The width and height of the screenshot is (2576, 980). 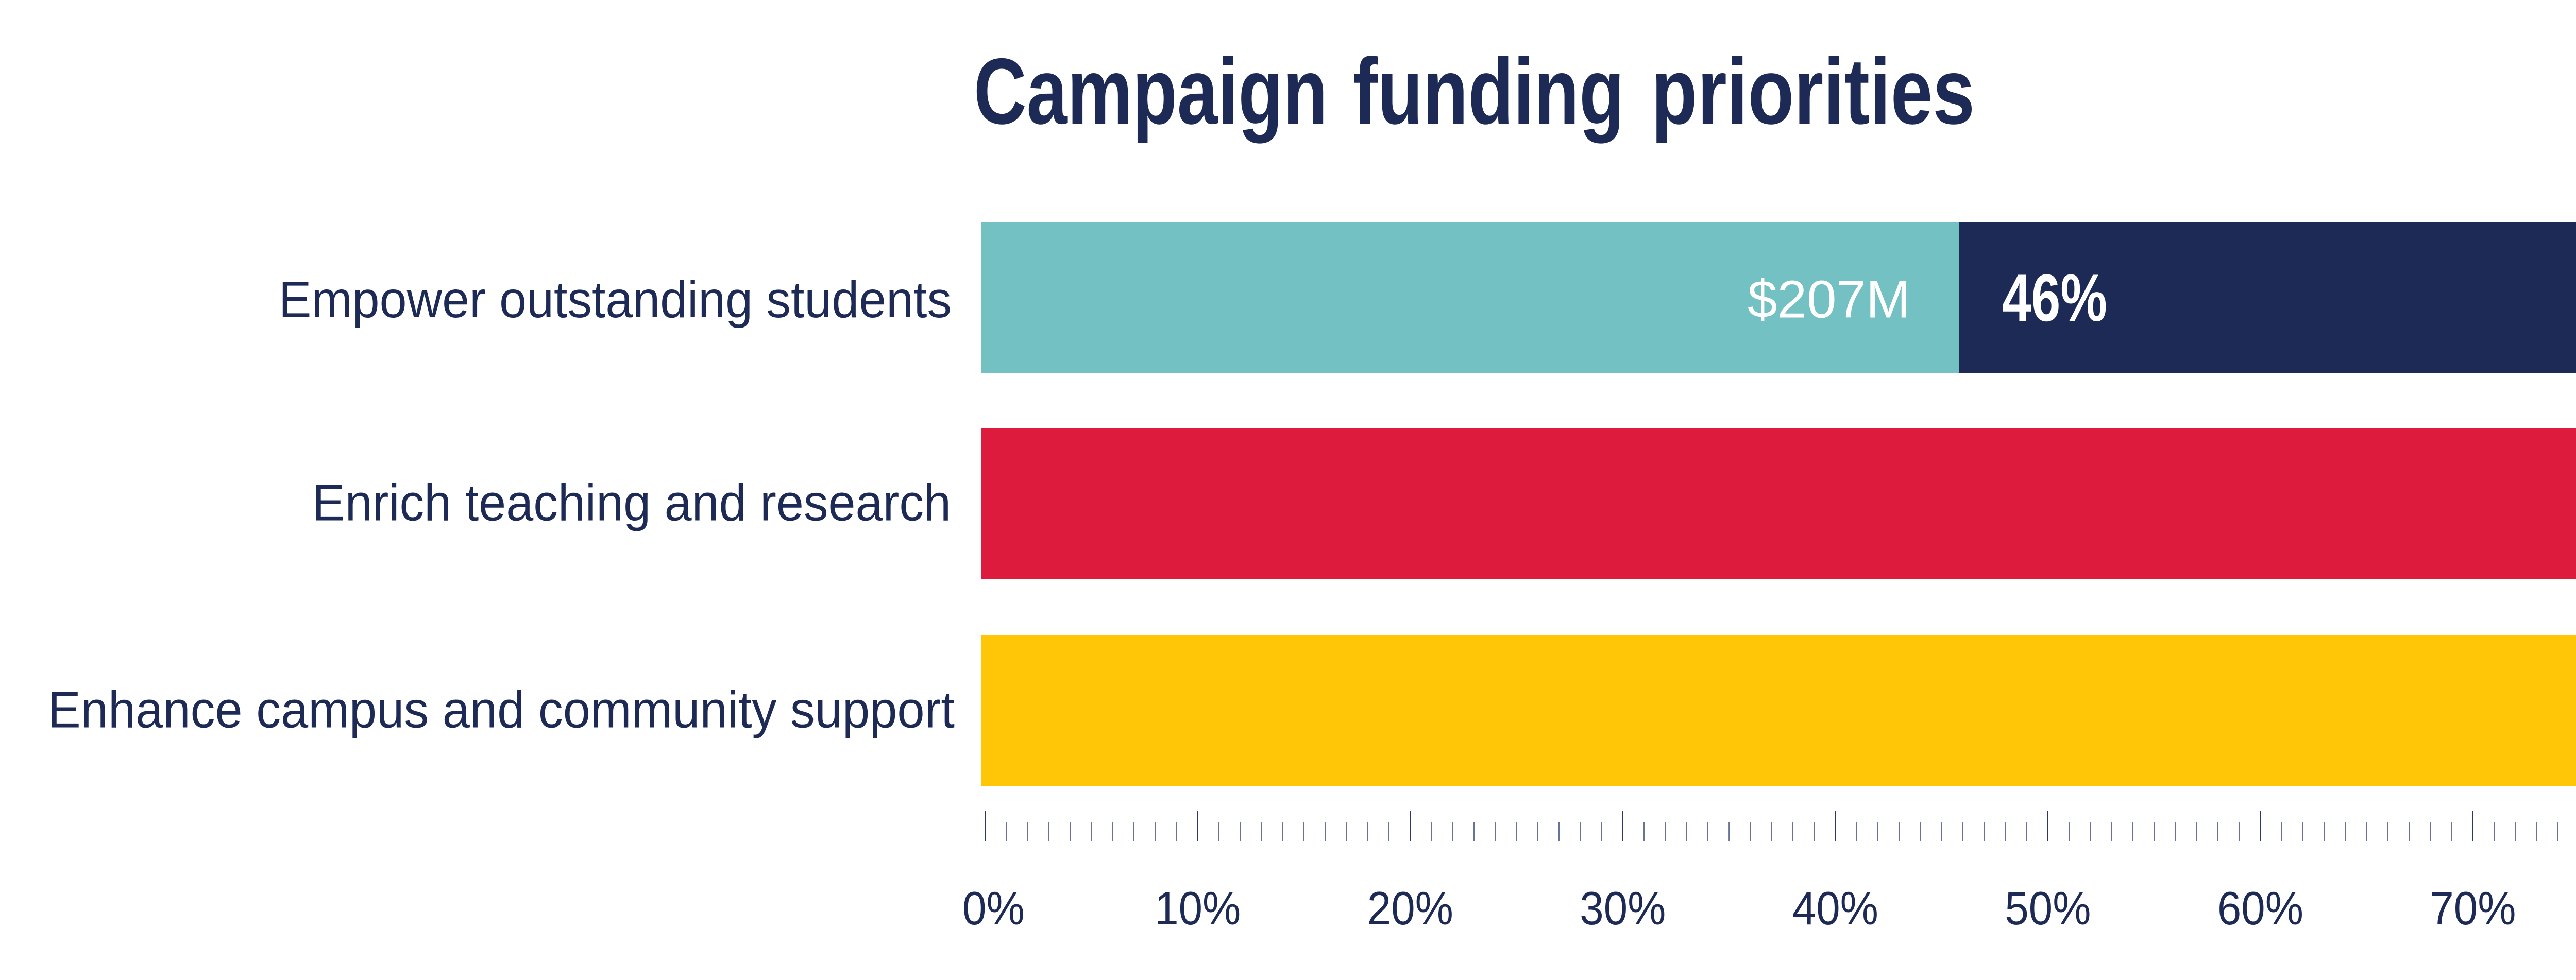 I want to click on svg-text: funding, so click(x=1489, y=91).